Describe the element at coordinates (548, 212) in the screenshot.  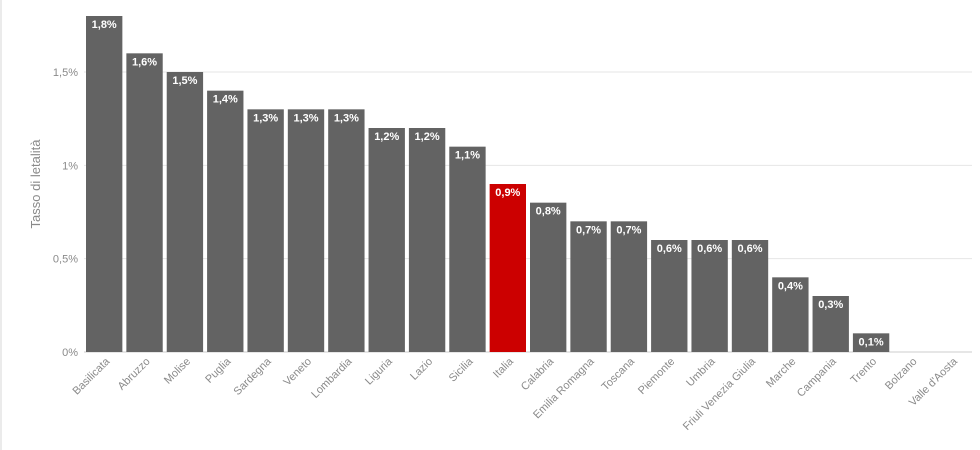
I see `bar-value-label: 0,8%` at that location.